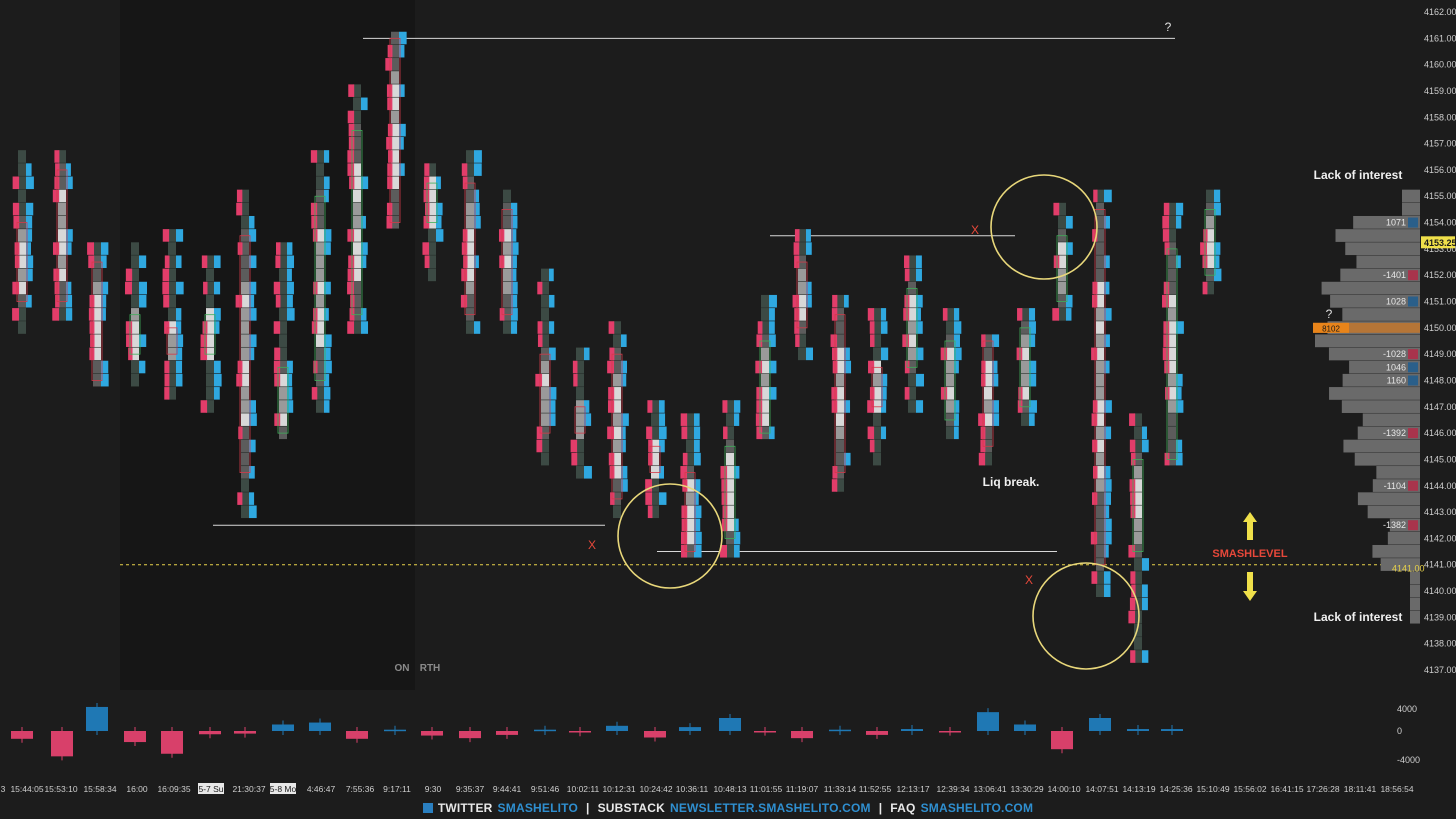  Describe the element at coordinates (1440, 459) in the screenshot. I see `price-tick-label: 4145.00` at that location.